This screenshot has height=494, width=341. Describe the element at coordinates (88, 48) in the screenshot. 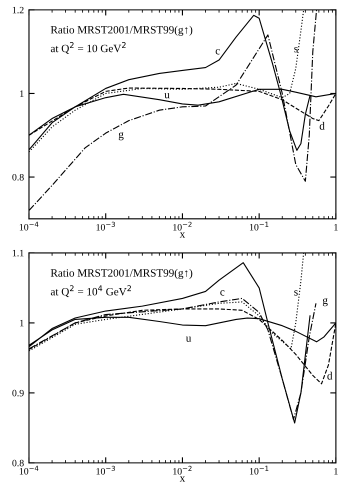

I see `annotation: at Q$^{2}$ = 10 GeV$^{2}$` at that location.